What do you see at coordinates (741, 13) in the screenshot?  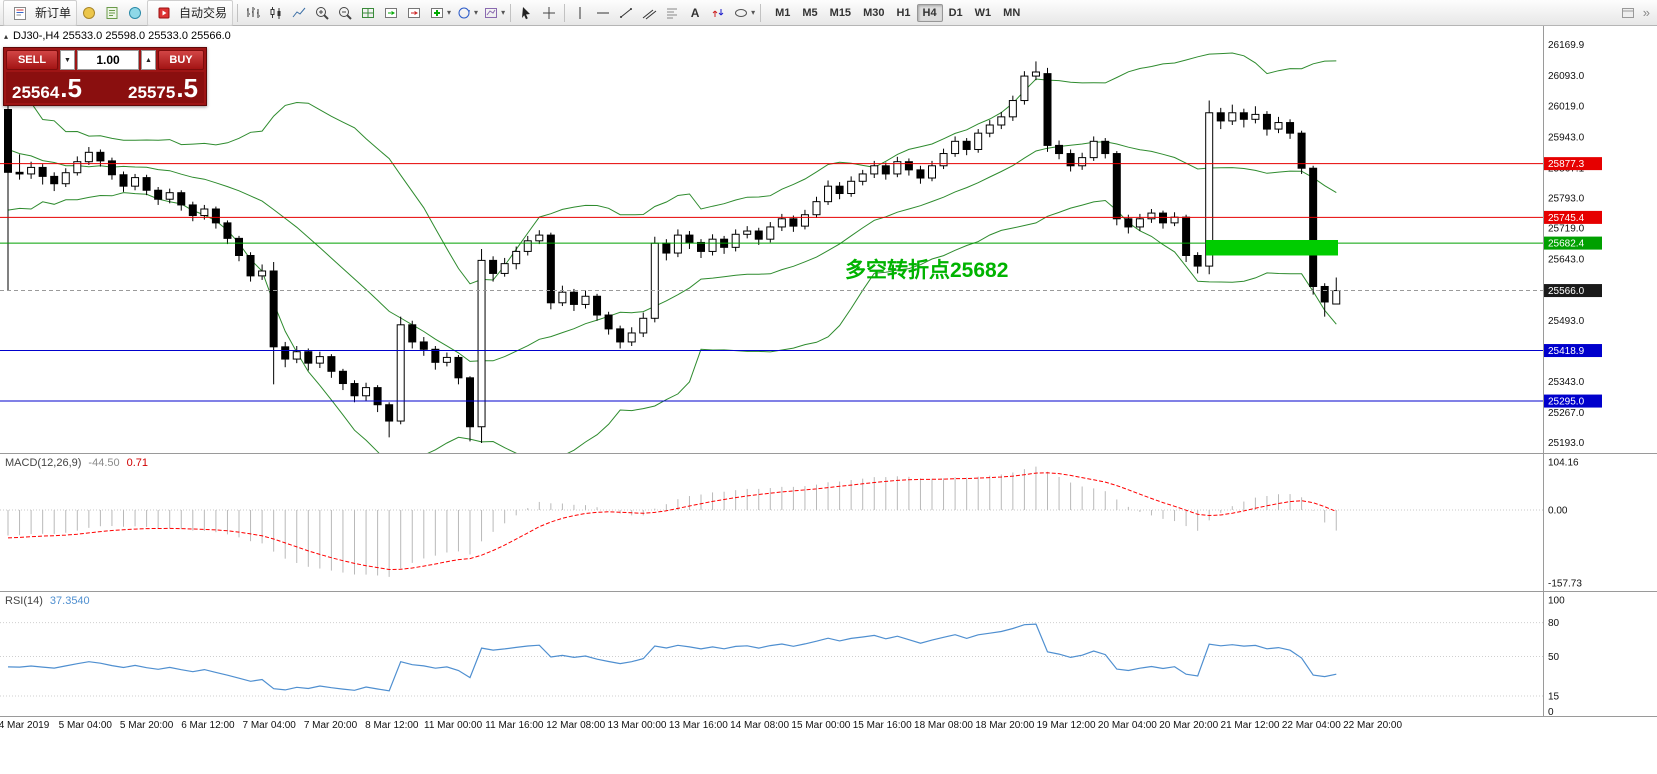 I see `shapes-tool-icon` at bounding box center [741, 13].